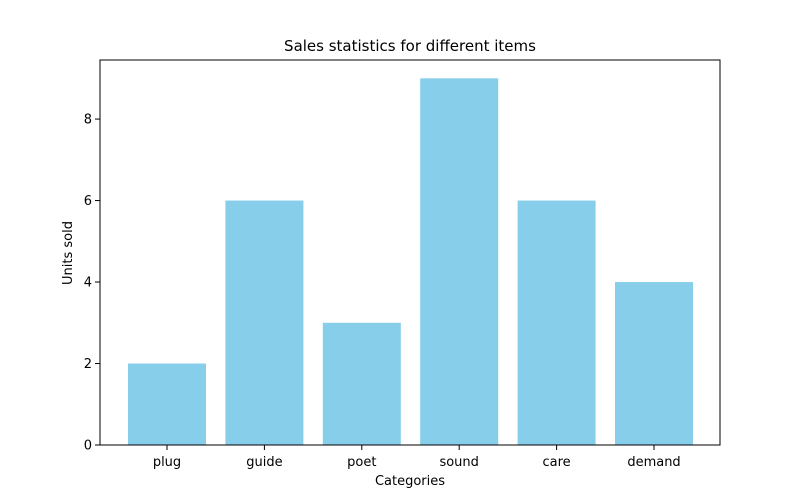  Describe the element at coordinates (410, 46) in the screenshot. I see `chart-title: Sales statistics for different items` at that location.